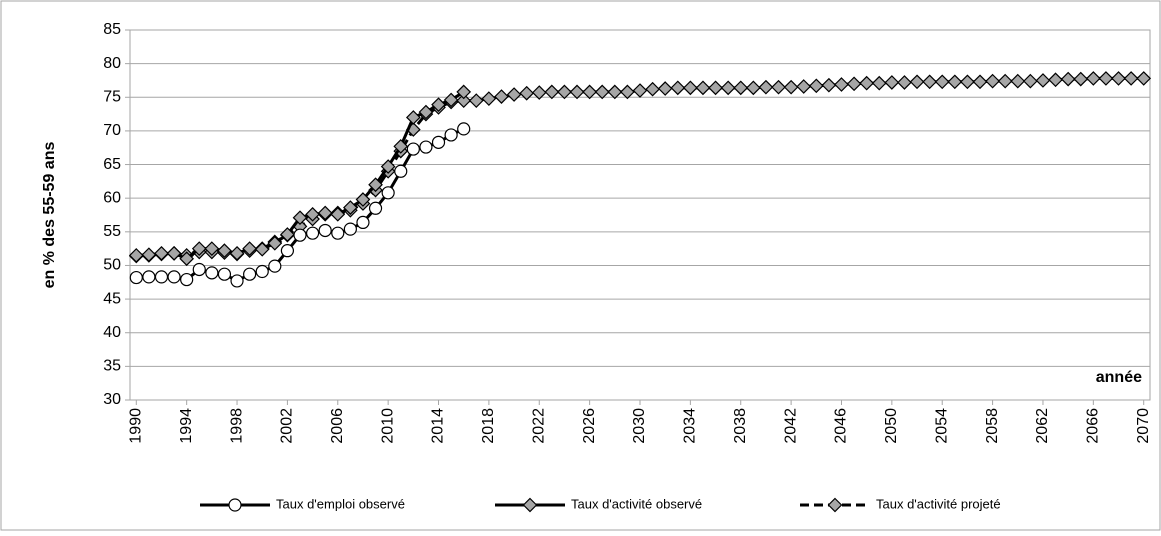 The image size is (1161, 536). What do you see at coordinates (112, 63) in the screenshot?
I see `y-tick-label: 80` at bounding box center [112, 63].